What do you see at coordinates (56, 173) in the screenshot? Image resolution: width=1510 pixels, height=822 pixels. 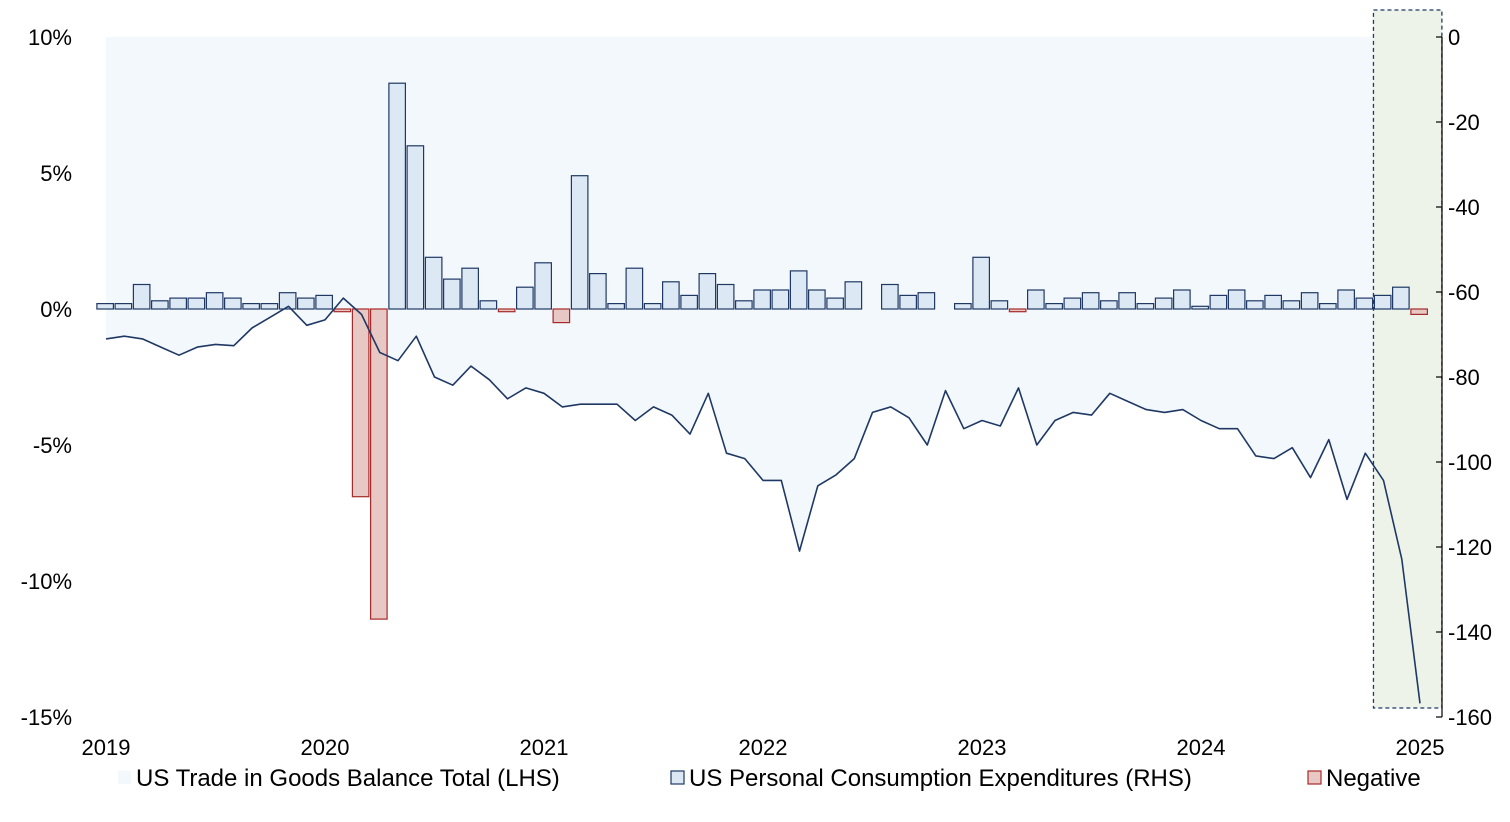 I see `left-axis-tick-label: 5%` at bounding box center [56, 173].